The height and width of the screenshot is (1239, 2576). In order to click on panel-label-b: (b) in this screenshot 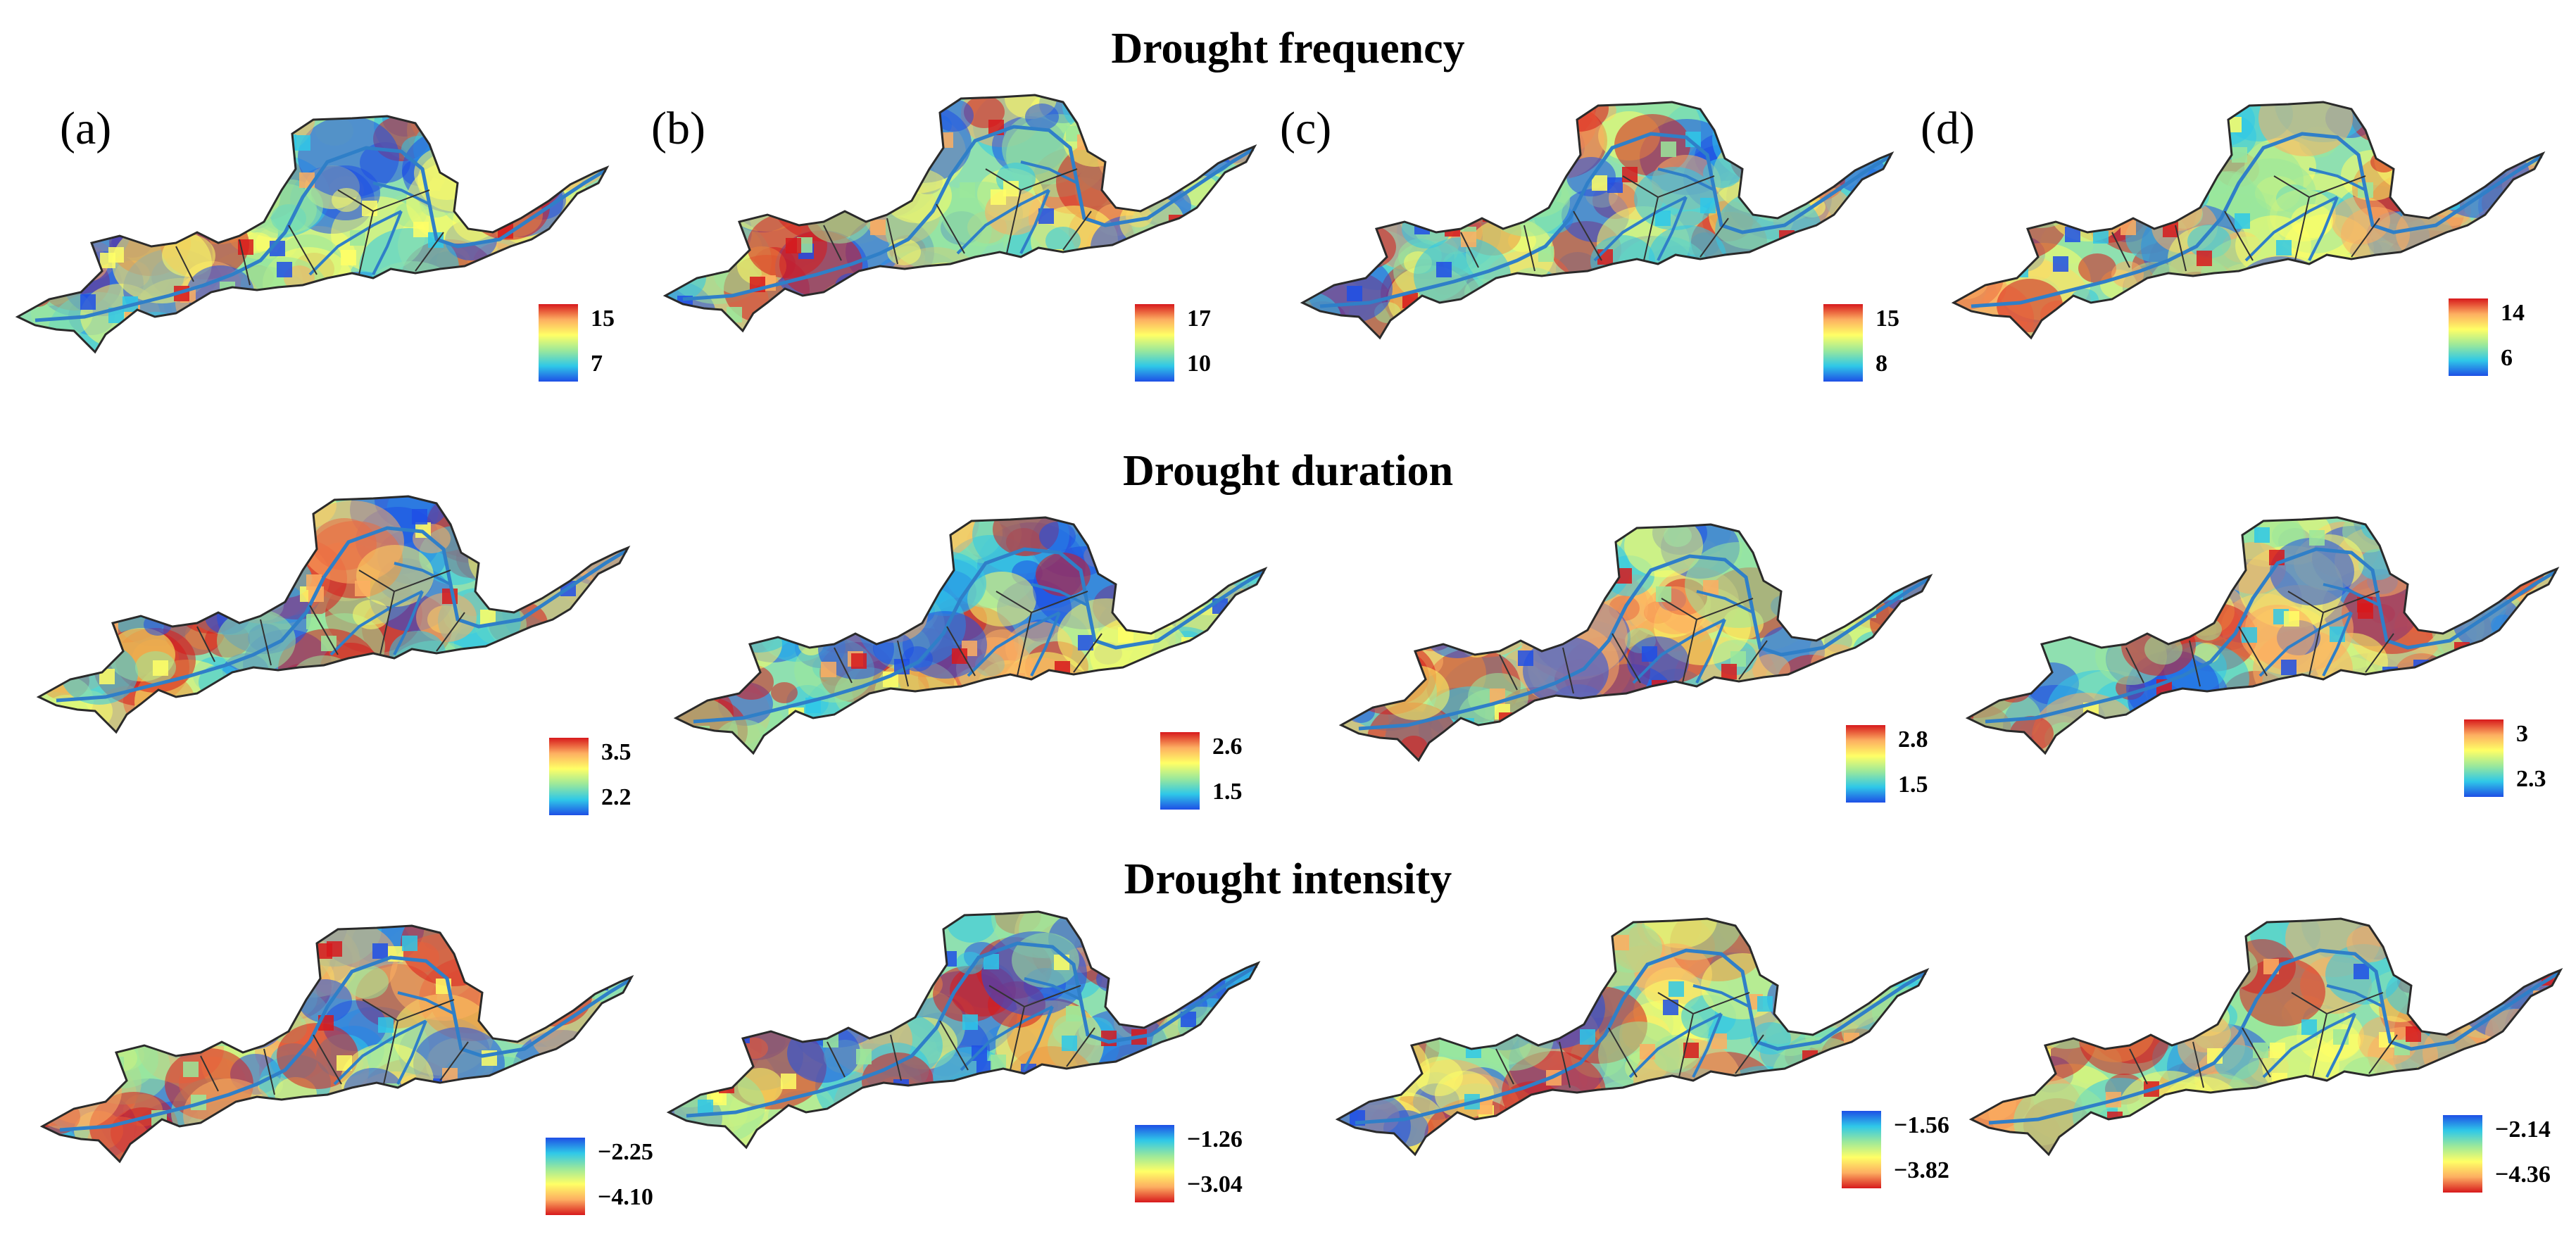, I will do `click(678, 128)`.